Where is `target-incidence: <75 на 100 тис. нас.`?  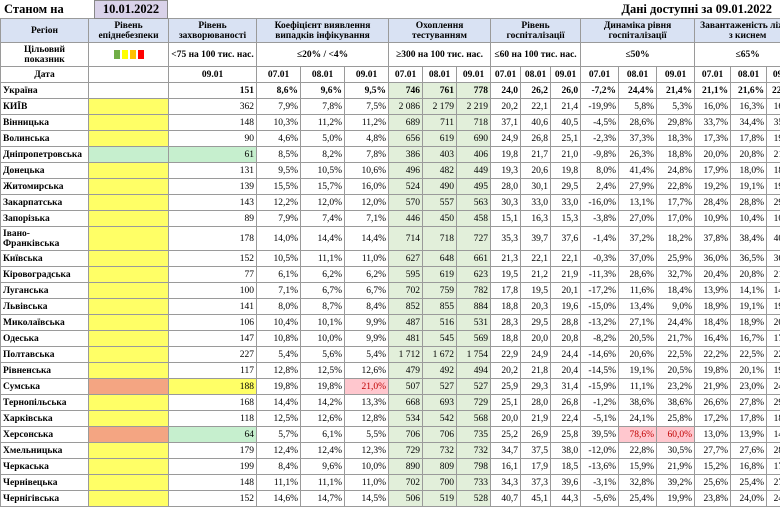 target-incidence: <75 на 100 тис. нас. is located at coordinates (213, 55).